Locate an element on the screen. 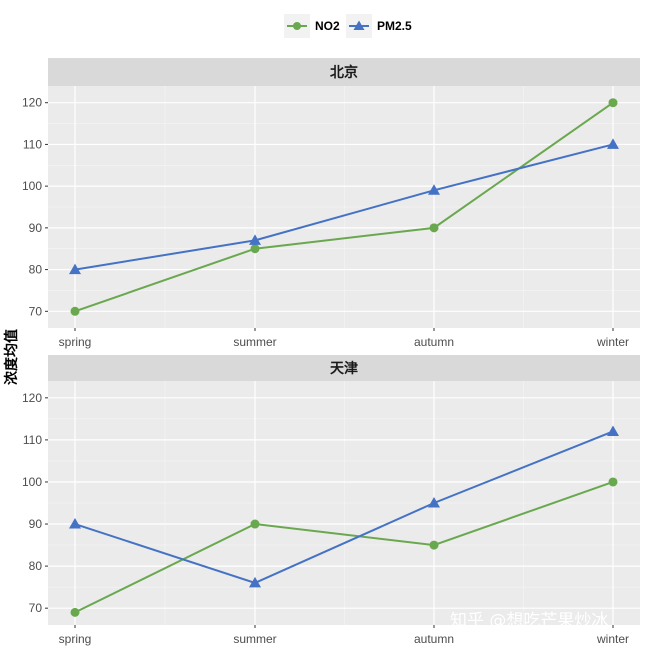 This screenshot has height=648, width=645. y-axis-label: 浓度均值 is located at coordinates (11, 357).